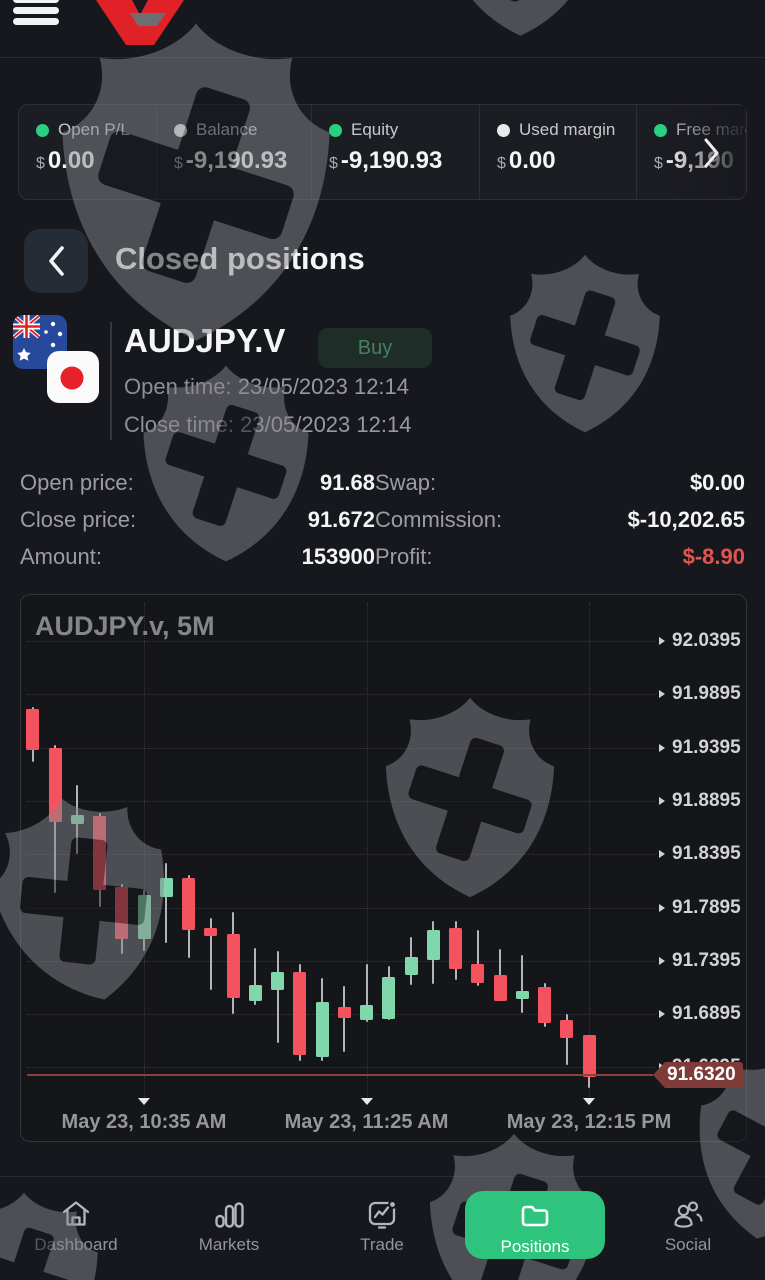 This screenshot has width=765, height=1280. What do you see at coordinates (382, 562) in the screenshot?
I see `detail-row: Amount: 153900 Profit: $-8.90` at bounding box center [382, 562].